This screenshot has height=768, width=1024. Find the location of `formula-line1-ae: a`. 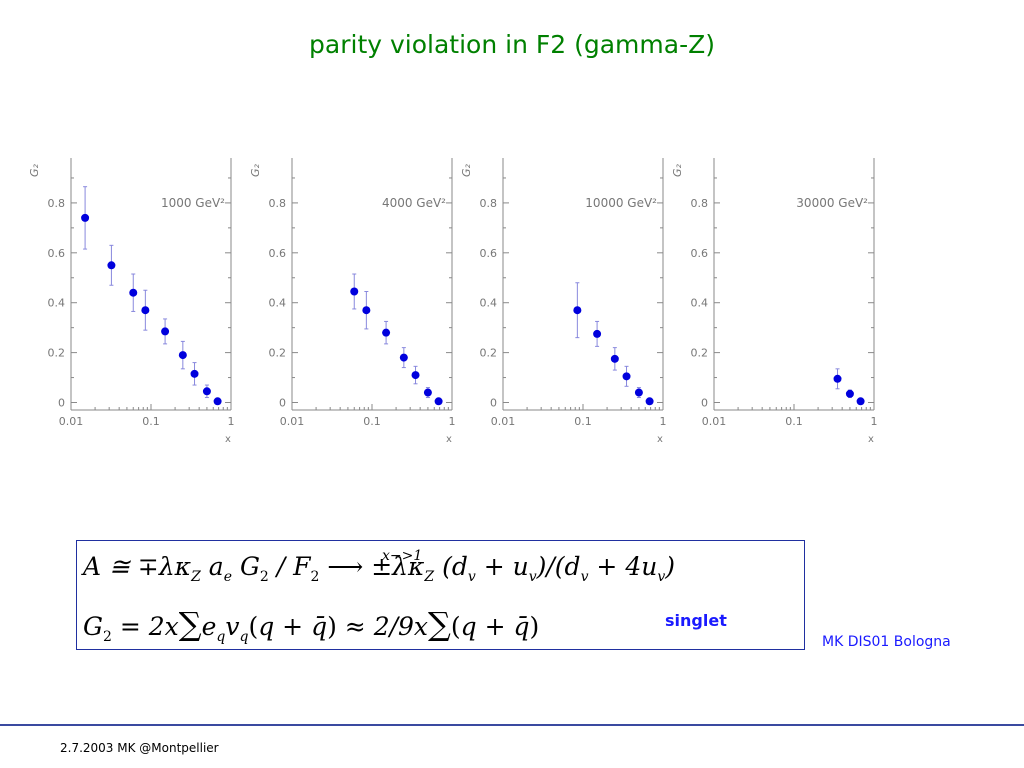

formula-line1-ae: a is located at coordinates (216, 566).